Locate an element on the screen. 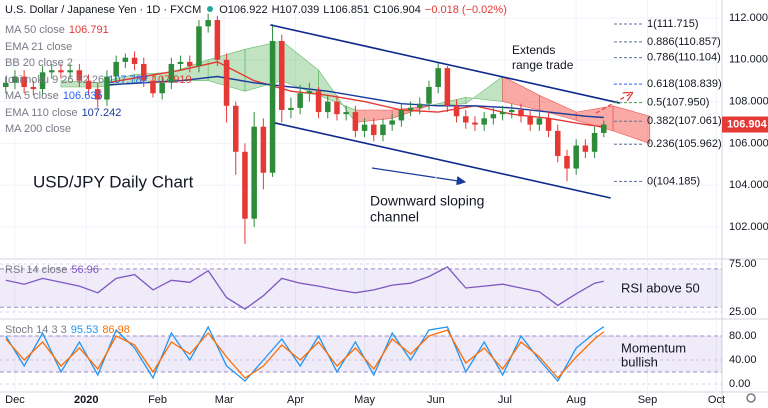  legend-row: MA 5 close 106.635 is located at coordinates (100, 96).